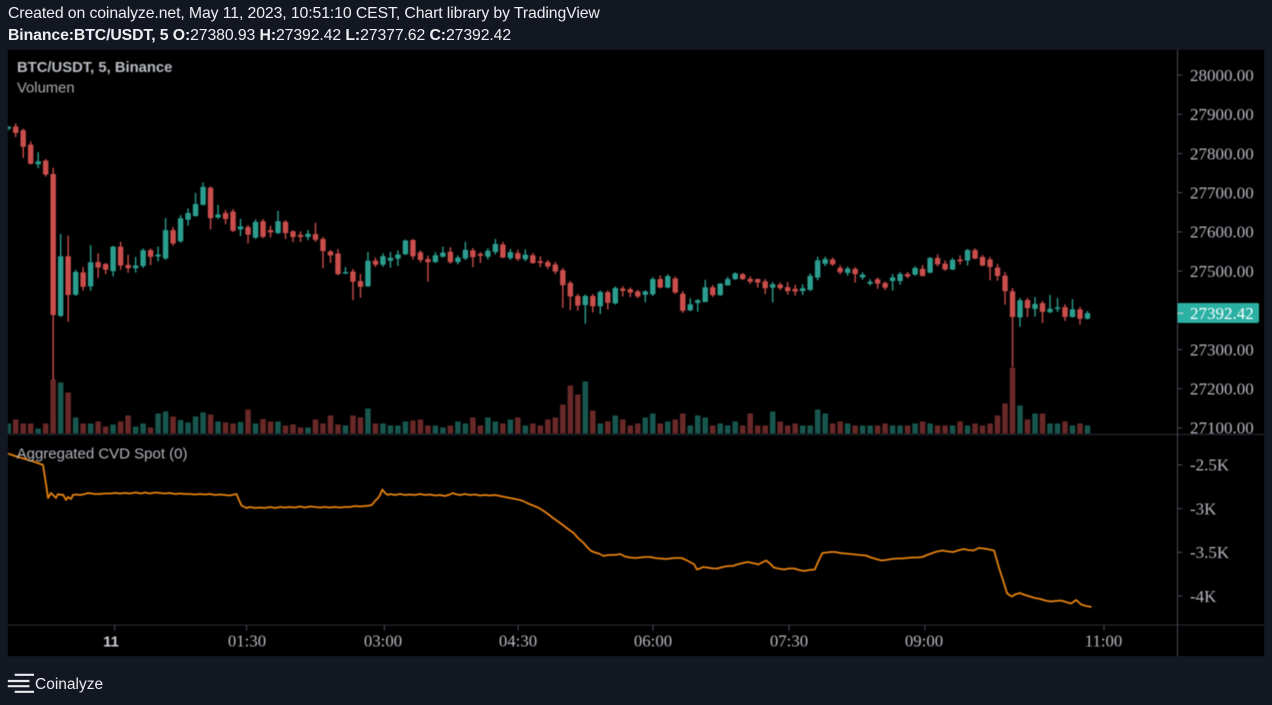 This screenshot has width=1272, height=705. I want to click on svg-text: 27800.00, so click(1222, 153).